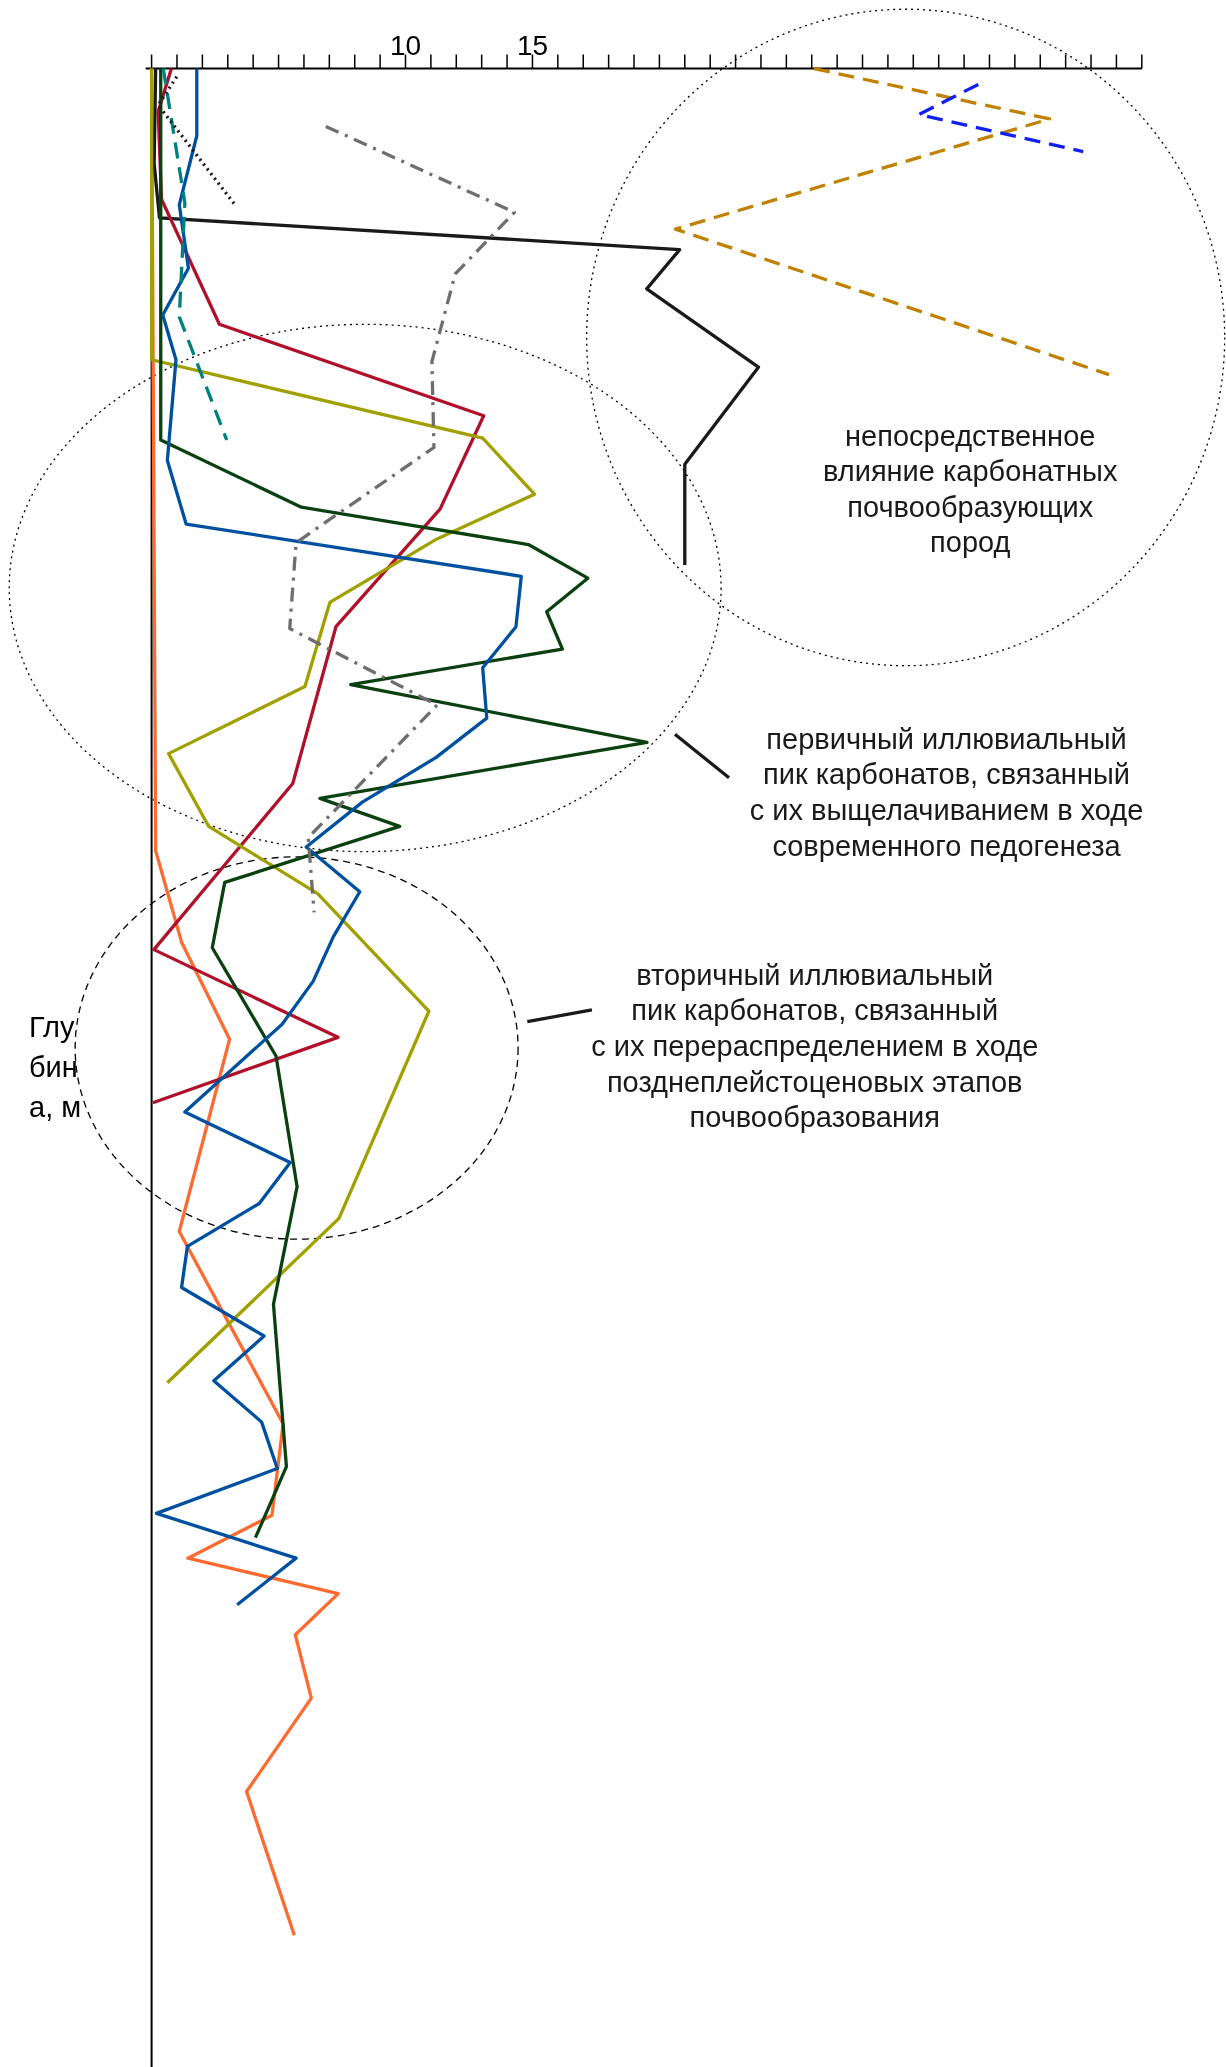  What do you see at coordinates (532, 45) in the screenshot?
I see `x-tick-label: 15` at bounding box center [532, 45].